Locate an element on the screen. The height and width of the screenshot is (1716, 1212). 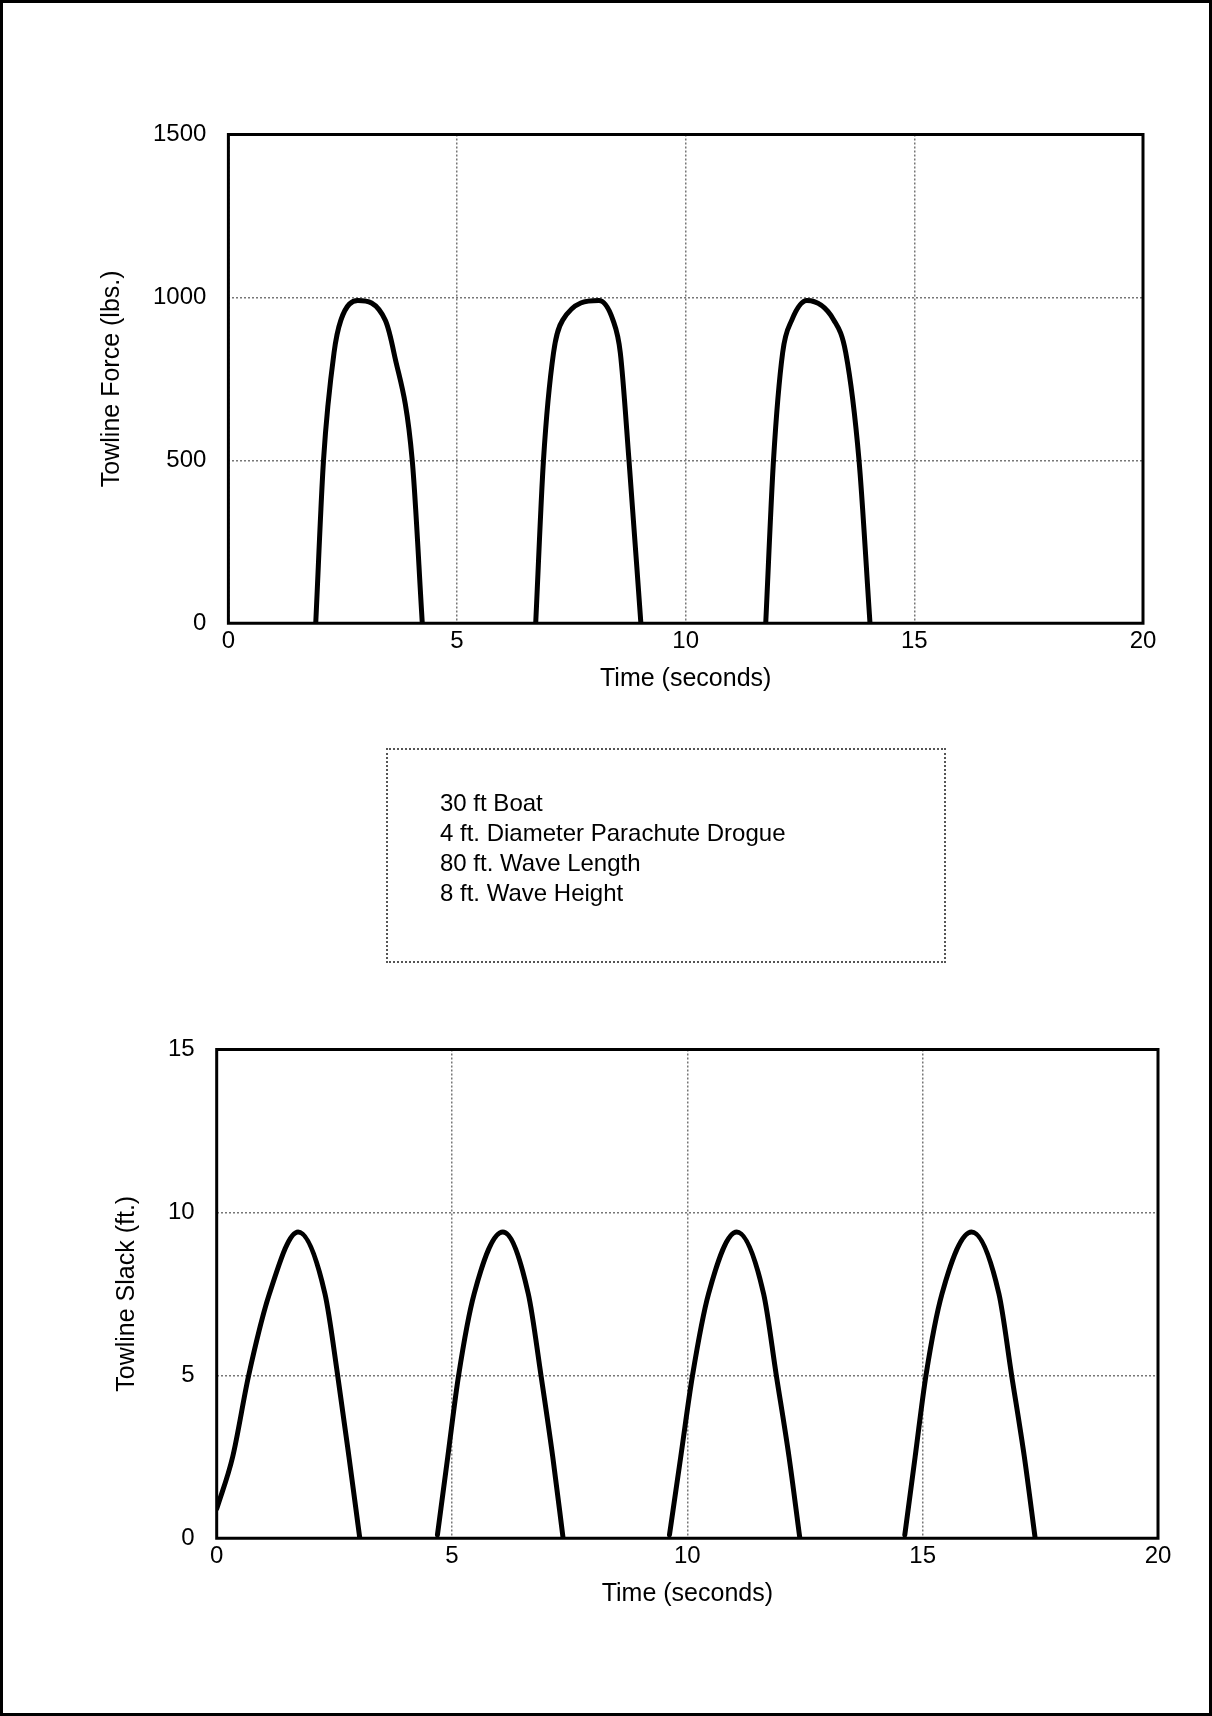
y-tick-label: 5 is located at coordinates (188, 1373).